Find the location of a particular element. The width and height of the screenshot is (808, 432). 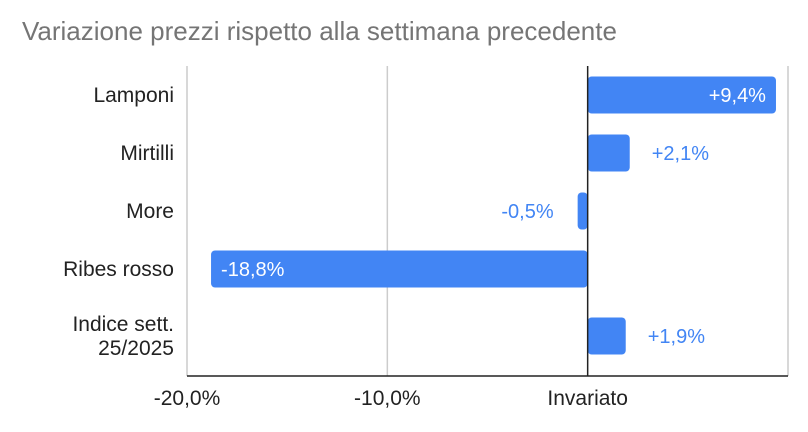

data-label-3: -18,8% is located at coordinates (253, 270).